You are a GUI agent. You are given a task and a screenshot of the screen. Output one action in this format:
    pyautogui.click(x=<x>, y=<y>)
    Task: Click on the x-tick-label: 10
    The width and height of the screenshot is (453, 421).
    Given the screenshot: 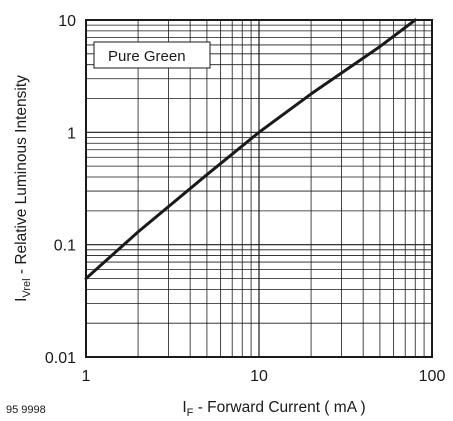 What is the action you would take?
    pyautogui.click(x=259, y=376)
    